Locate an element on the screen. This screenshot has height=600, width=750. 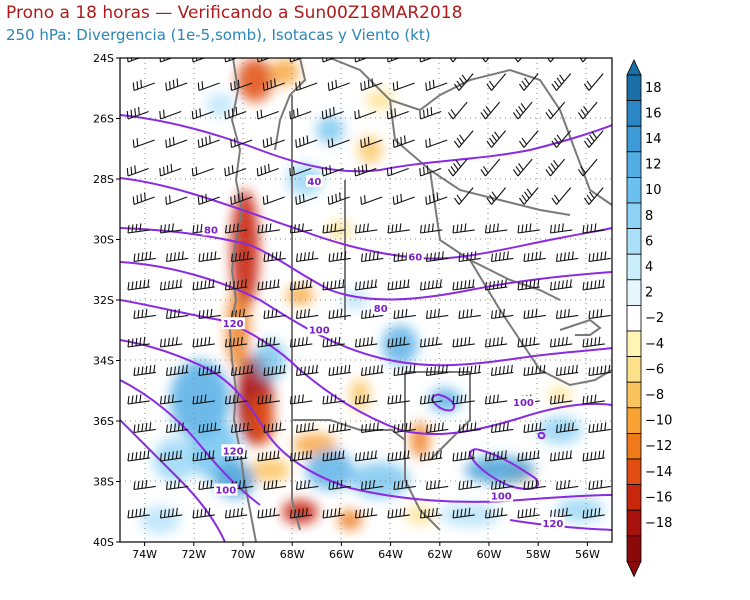
divergence-colorbar: 18 16 14 12 10 8 6 4 2 −2 −4 −6 −8 −10 −12 −14 −16 −18 is located at coordinates (649, 318).